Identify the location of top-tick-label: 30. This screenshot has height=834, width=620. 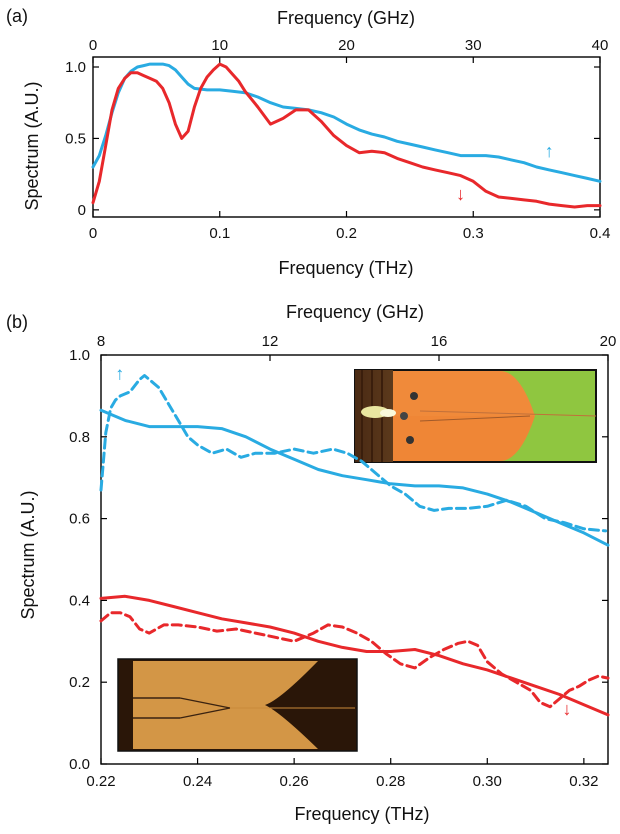
(473, 45).